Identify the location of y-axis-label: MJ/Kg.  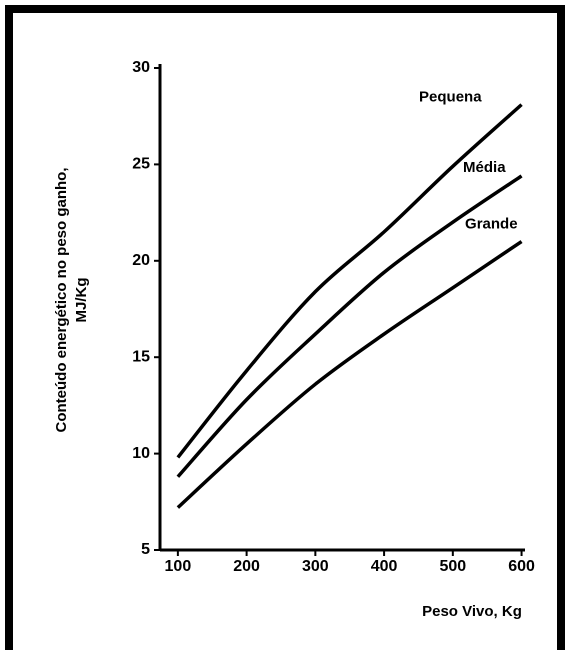
(81, 300).